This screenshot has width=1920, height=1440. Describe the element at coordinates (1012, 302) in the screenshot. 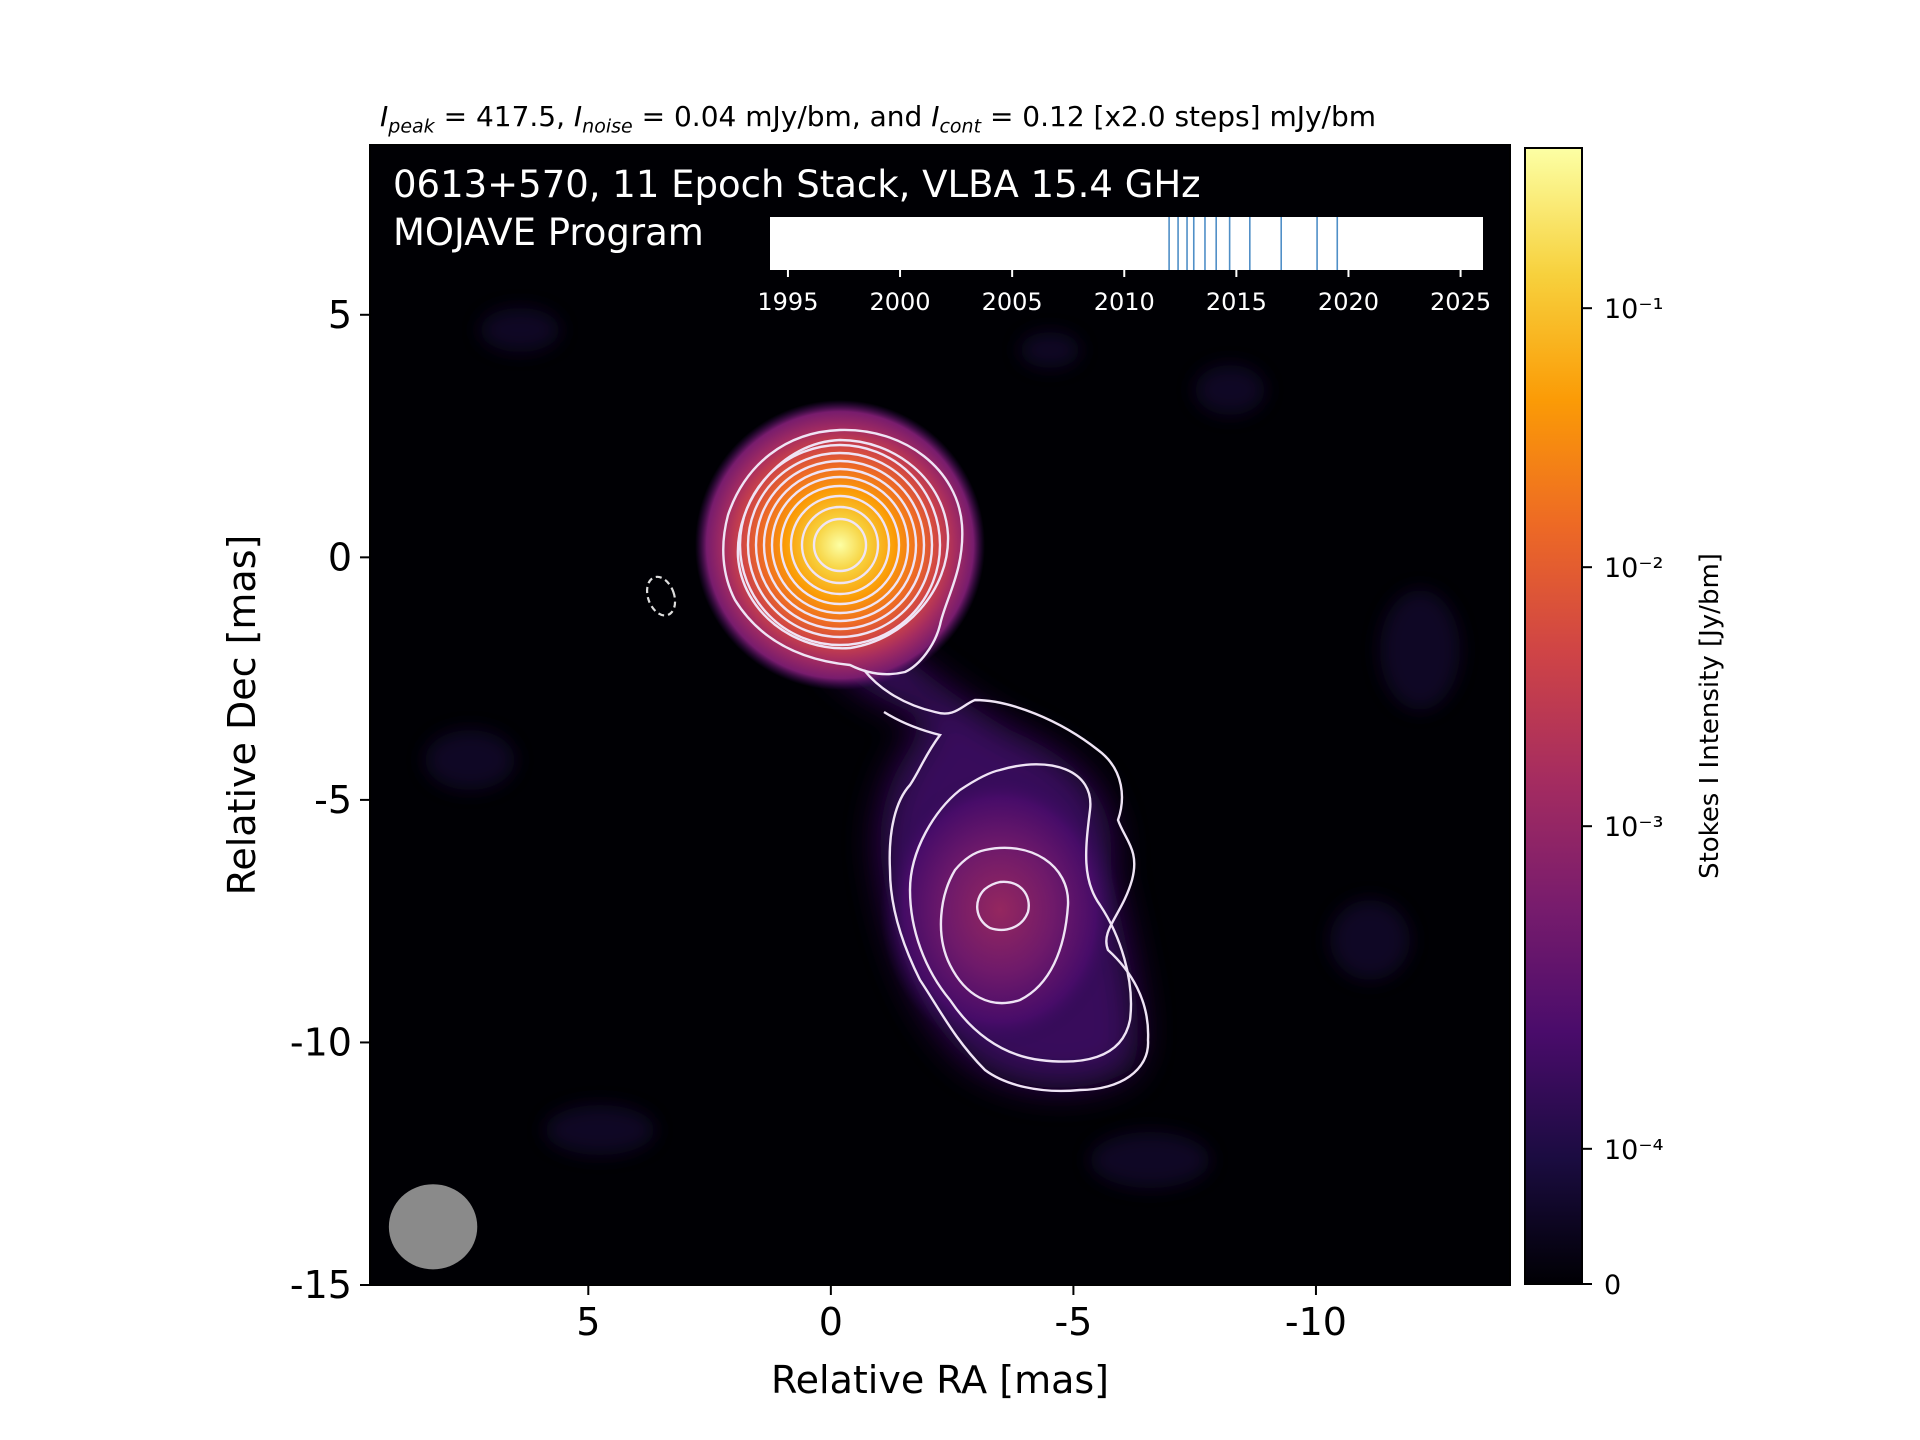

I see `timeline-tick-label: 2005` at that location.